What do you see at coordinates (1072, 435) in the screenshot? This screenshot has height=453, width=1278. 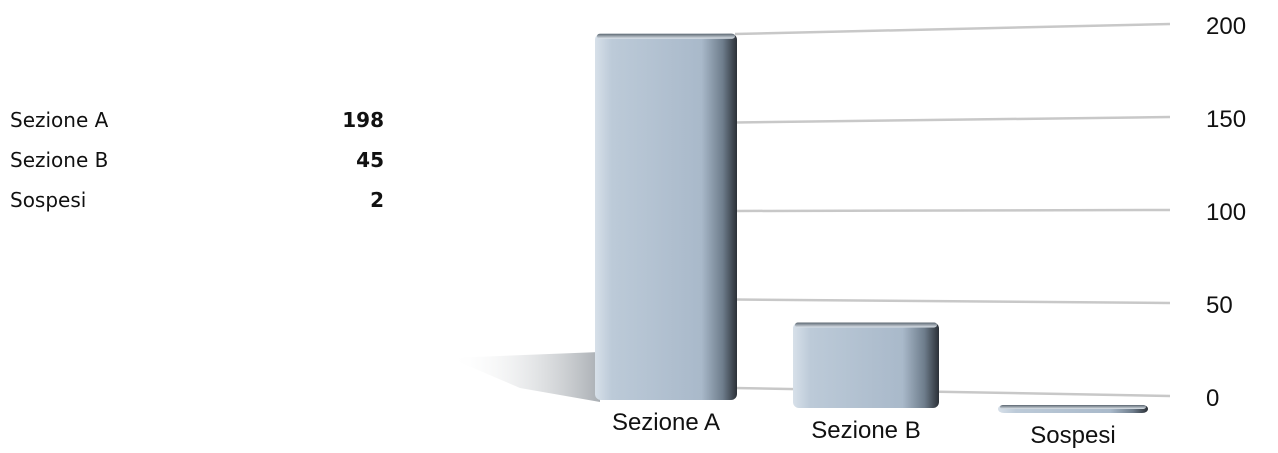 I see `x-tick-label: Sospesi` at bounding box center [1072, 435].